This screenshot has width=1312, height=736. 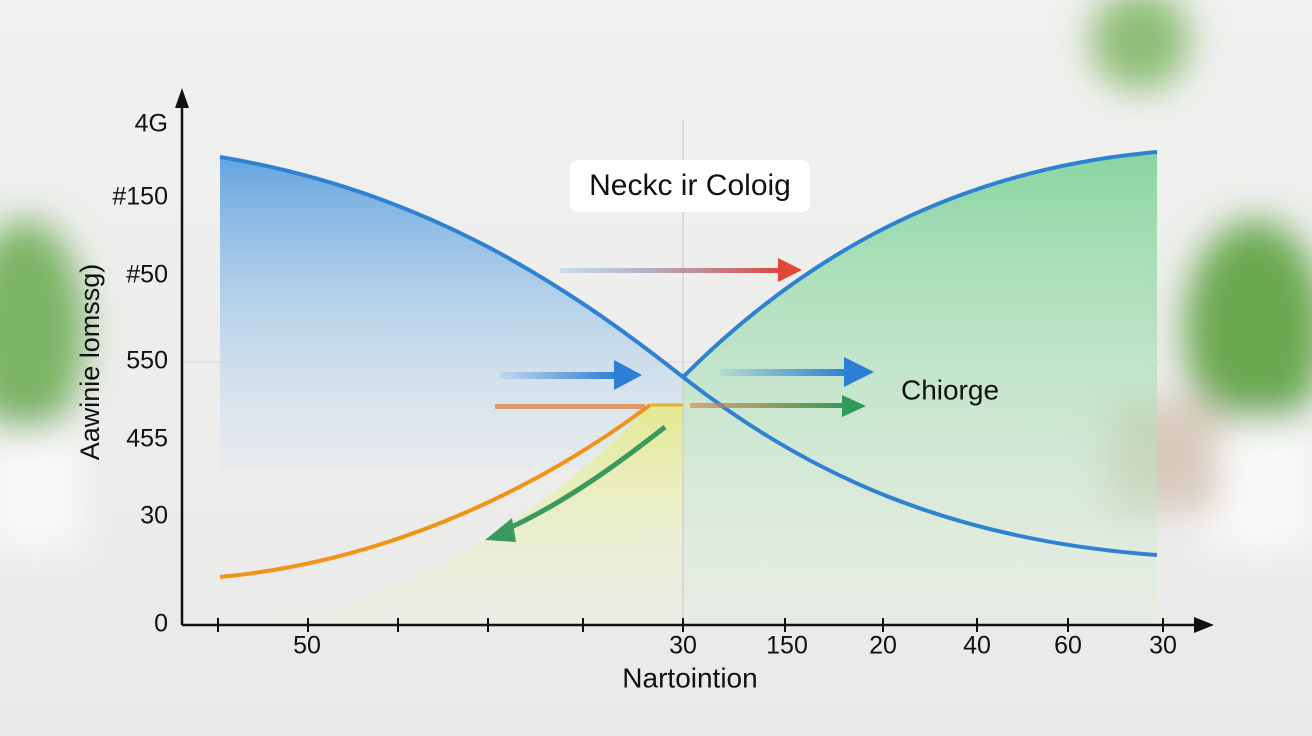 I want to click on y-tick-label: #150, so click(x=140, y=197).